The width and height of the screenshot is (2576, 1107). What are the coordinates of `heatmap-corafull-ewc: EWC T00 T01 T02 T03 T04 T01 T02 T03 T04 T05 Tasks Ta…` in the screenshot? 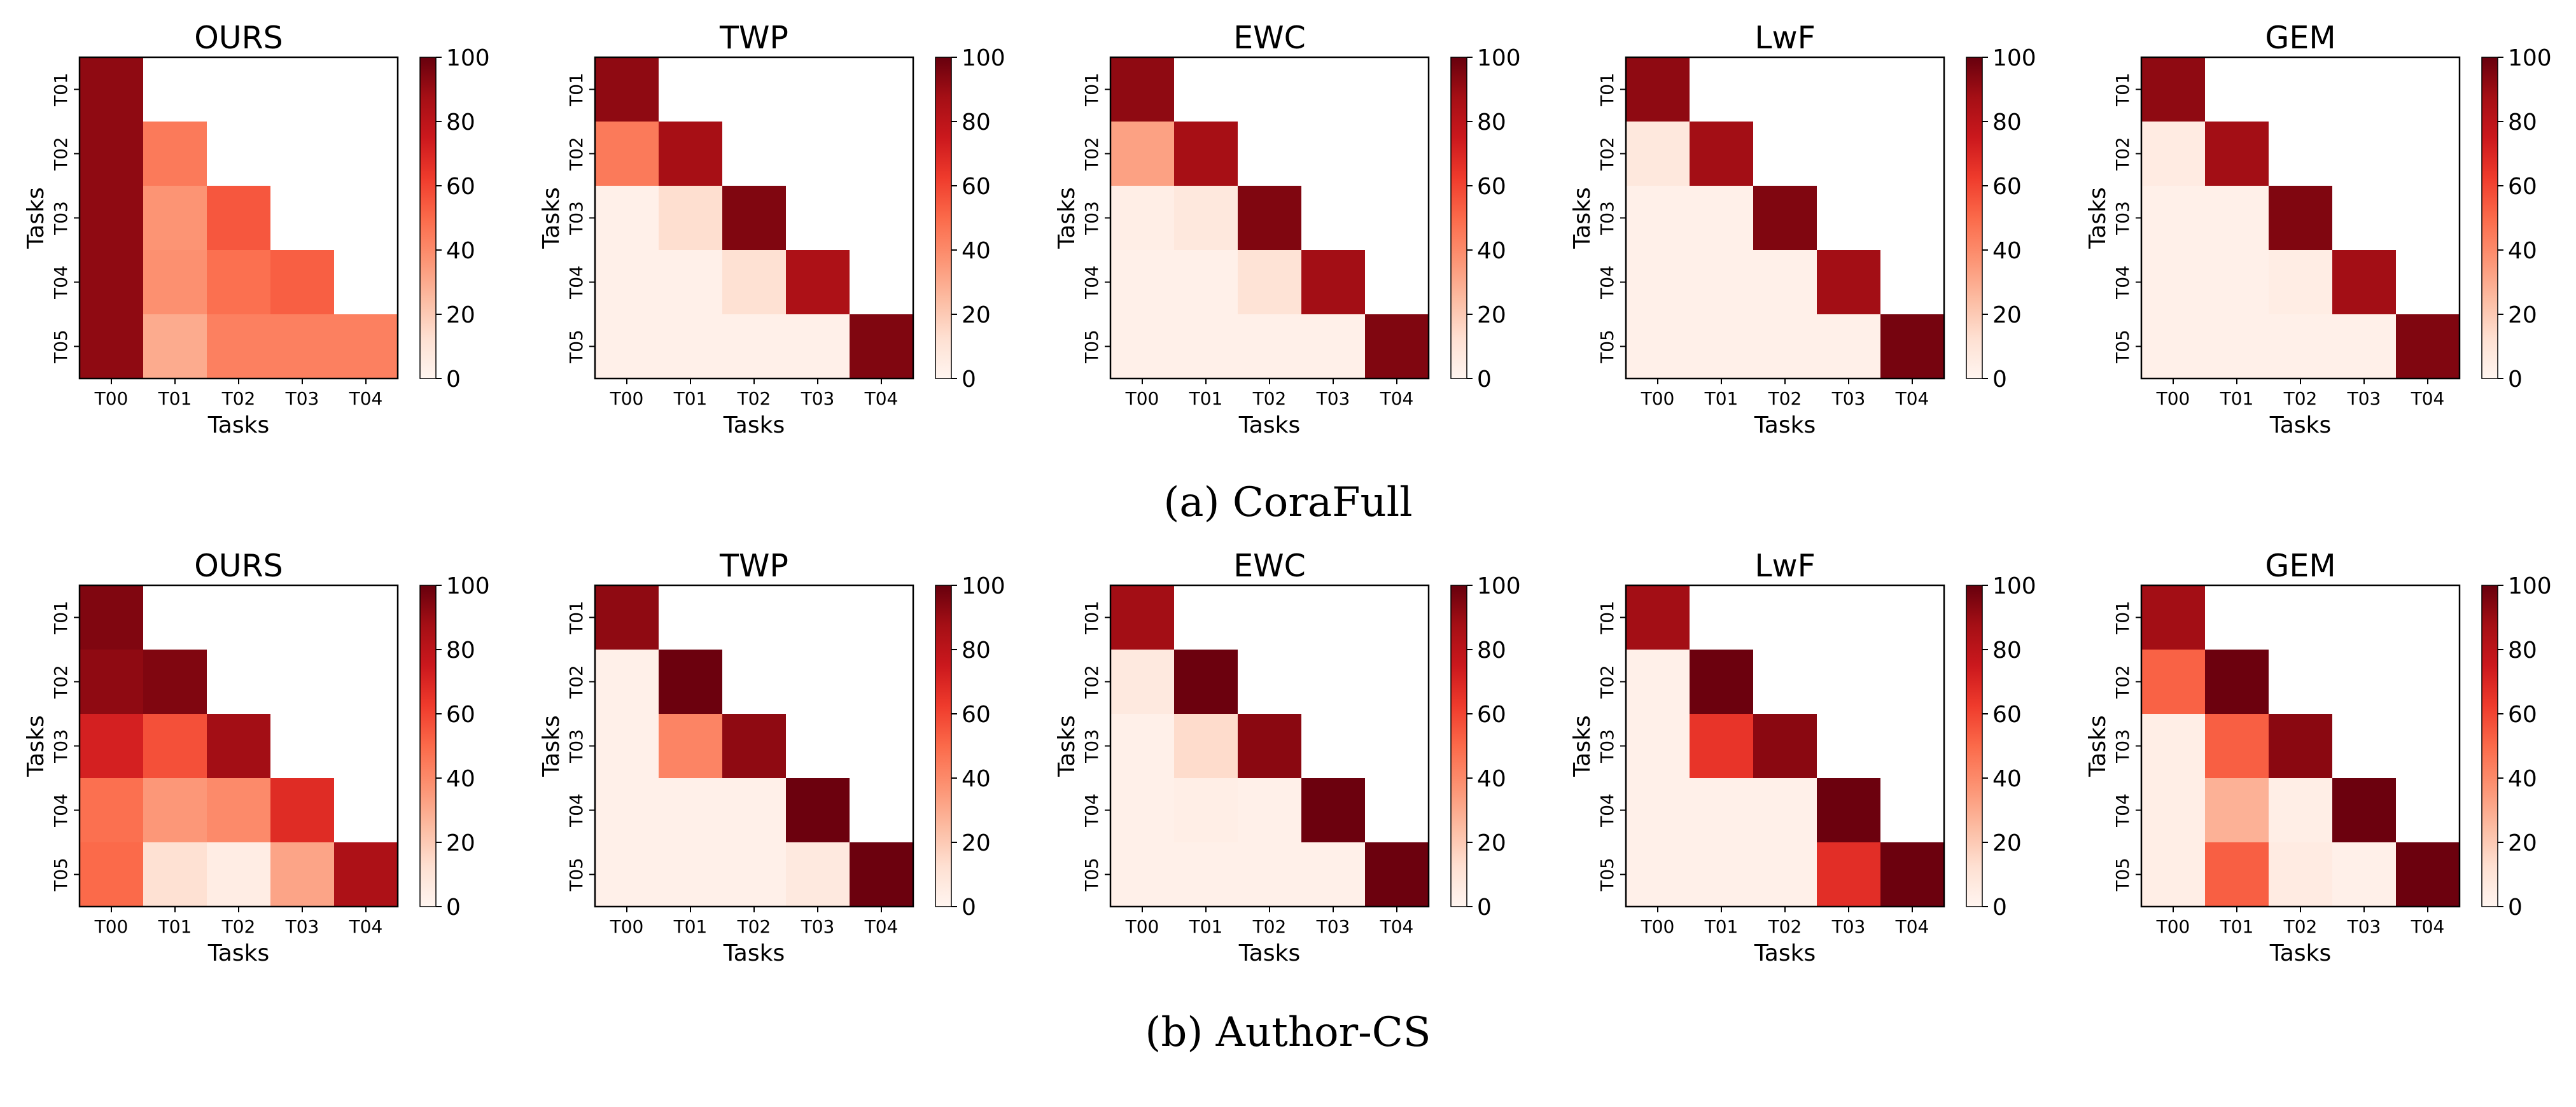 It's located at (1287, 229).